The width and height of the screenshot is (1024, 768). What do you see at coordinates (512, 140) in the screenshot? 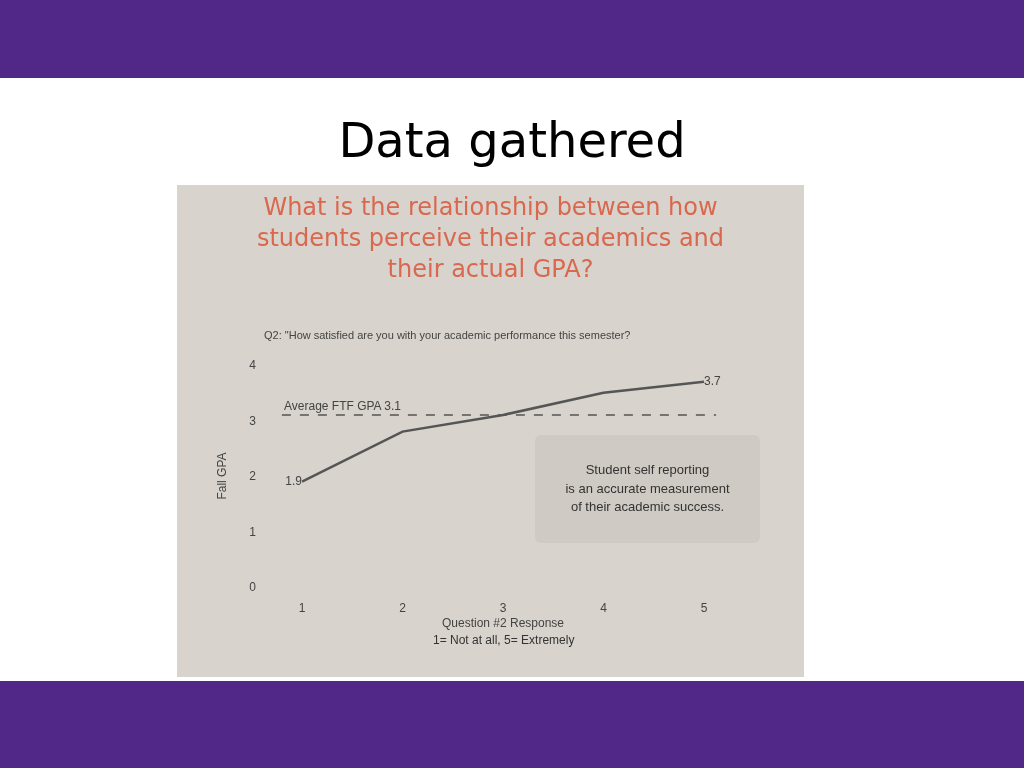
I see `chart-title: Data gathered` at bounding box center [512, 140].